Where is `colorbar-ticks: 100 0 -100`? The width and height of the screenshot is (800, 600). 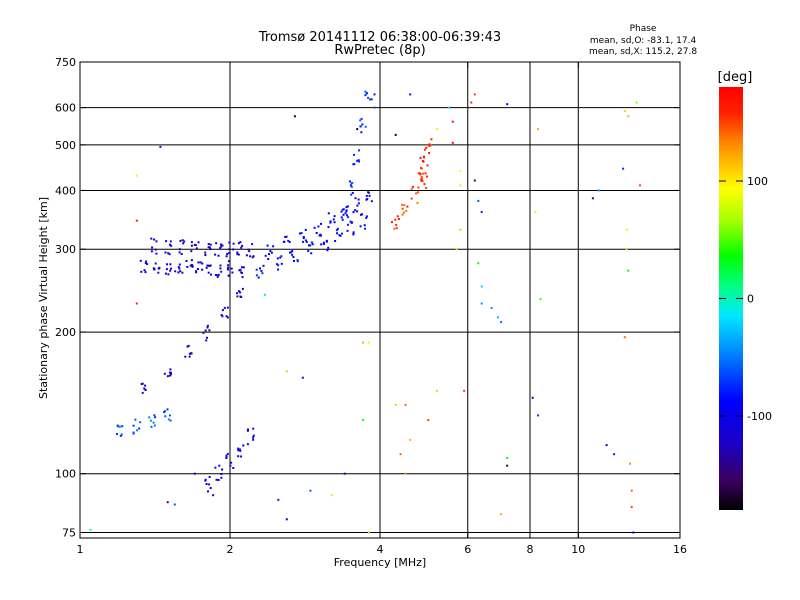 colorbar-ticks: 100 0 -100 is located at coordinates (745, 299).